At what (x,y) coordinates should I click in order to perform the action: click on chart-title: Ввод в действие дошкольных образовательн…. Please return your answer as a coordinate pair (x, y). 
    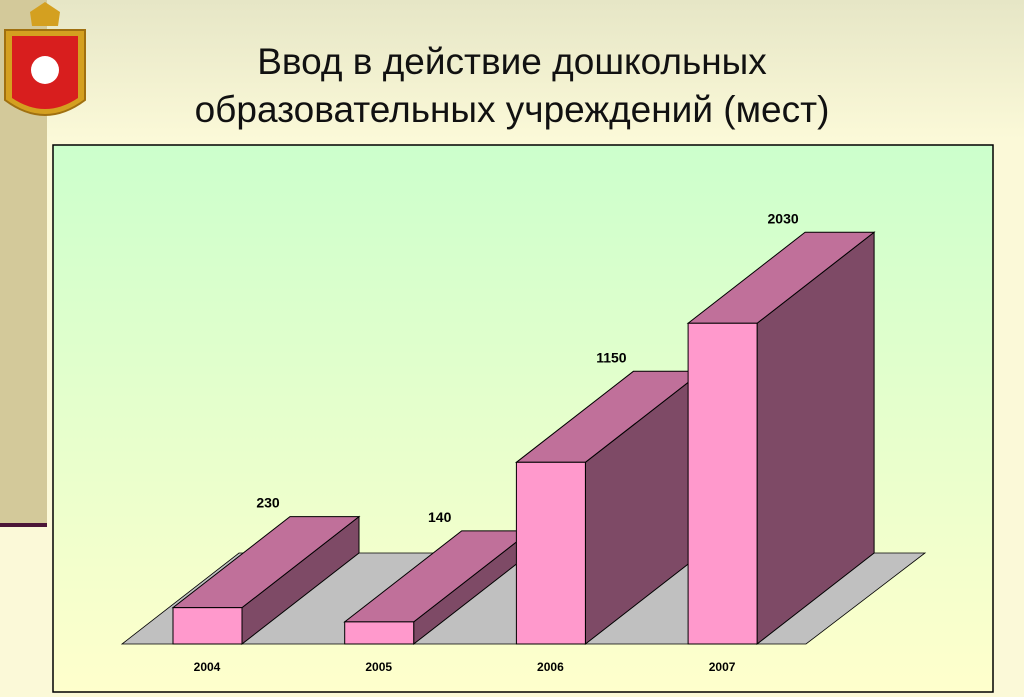
    Looking at the image, I should click on (512, 85).